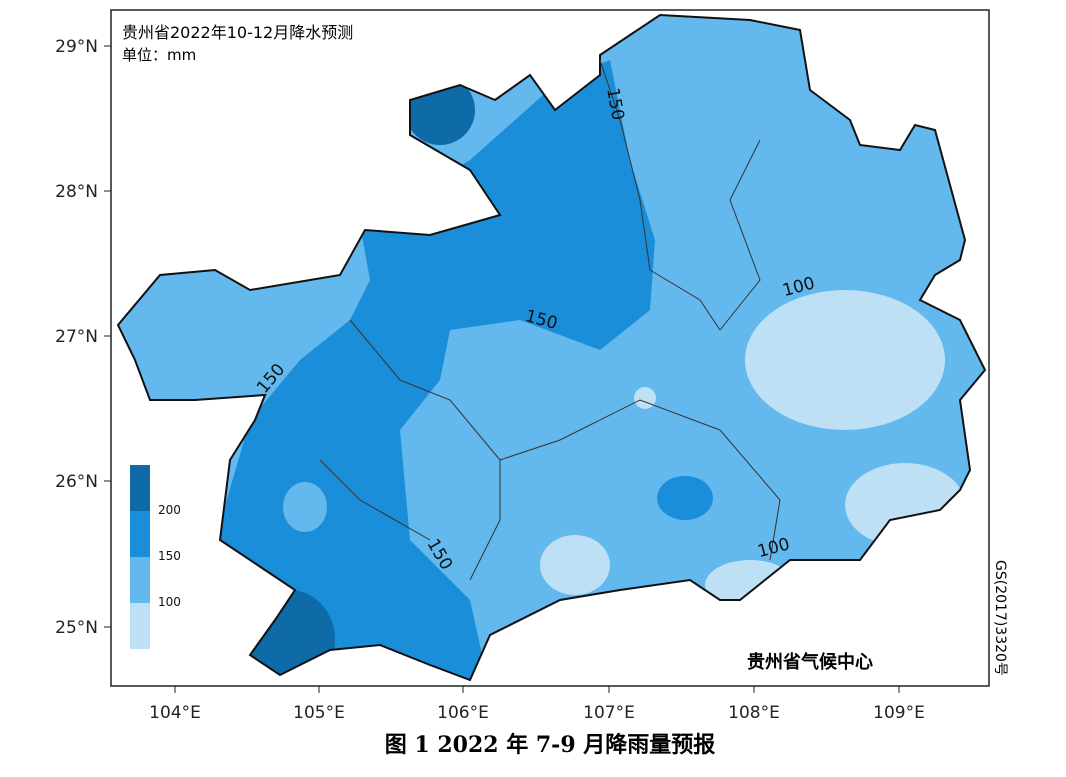 This screenshot has height=777, width=1066. What do you see at coordinates (76, 482) in the screenshot?
I see `lat-label: 26°N` at bounding box center [76, 482].